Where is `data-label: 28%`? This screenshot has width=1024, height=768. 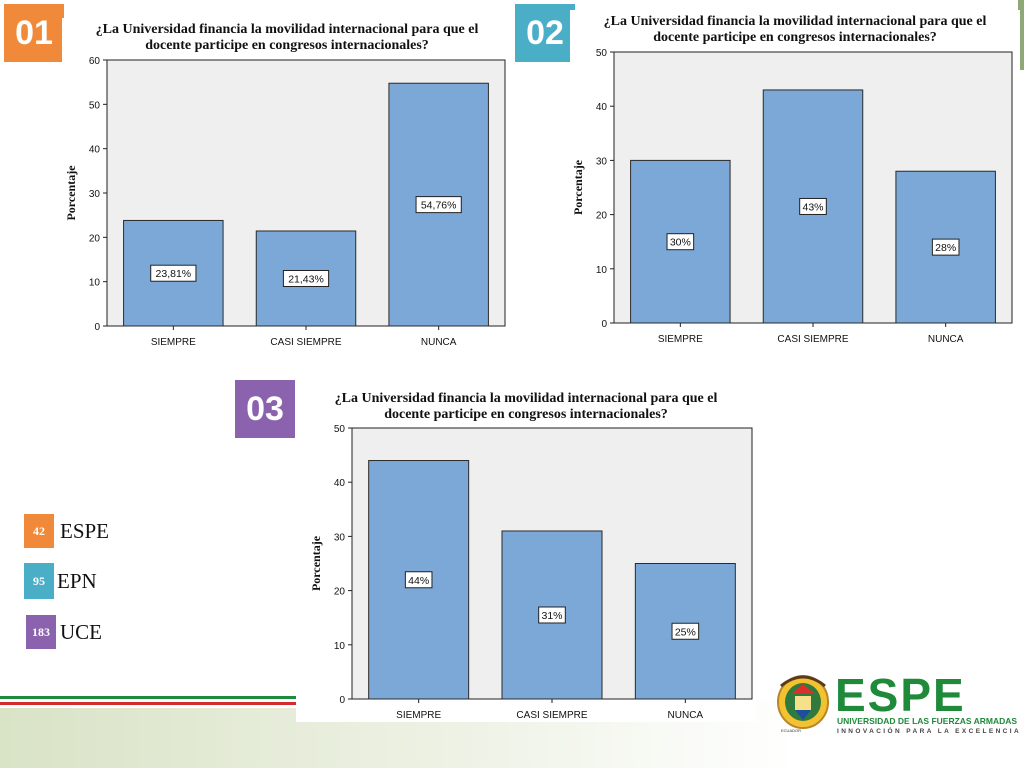
data-label: 28% is located at coordinates (945, 248).